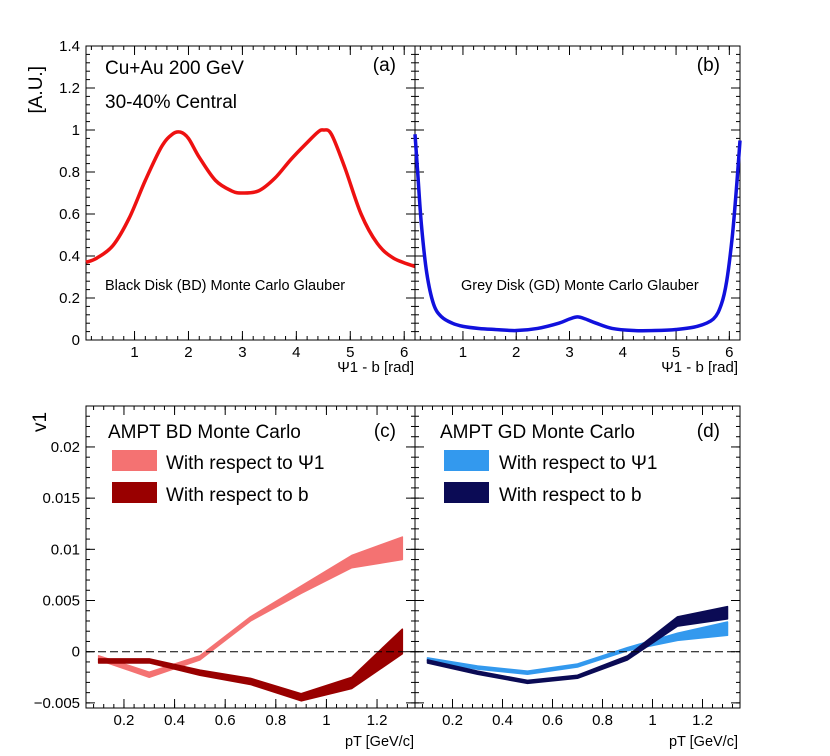  Describe the element at coordinates (379, 742) in the screenshot. I see `panel-c-xlabel: pT [GeV/c]` at that location.